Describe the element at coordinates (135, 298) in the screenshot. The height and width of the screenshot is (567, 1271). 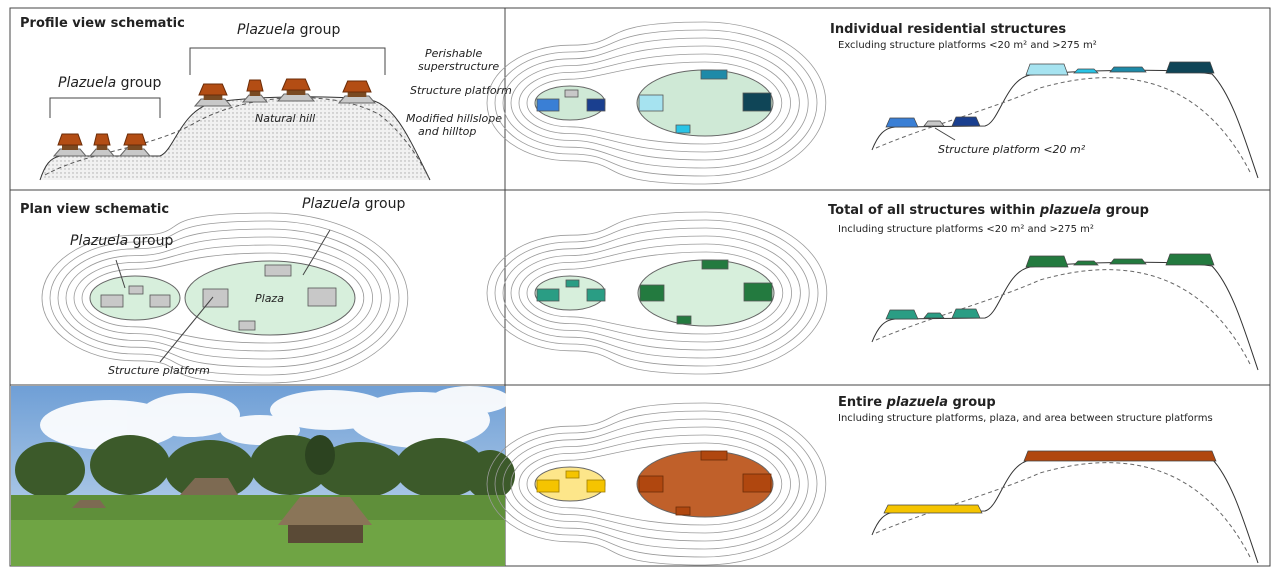
I see `plaza-area` at that location.